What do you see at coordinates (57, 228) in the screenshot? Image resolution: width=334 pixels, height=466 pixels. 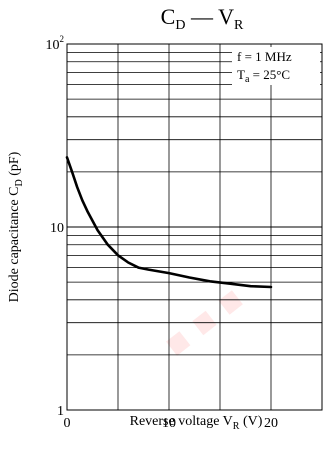 I see `y-tick-label: 10` at bounding box center [57, 228].